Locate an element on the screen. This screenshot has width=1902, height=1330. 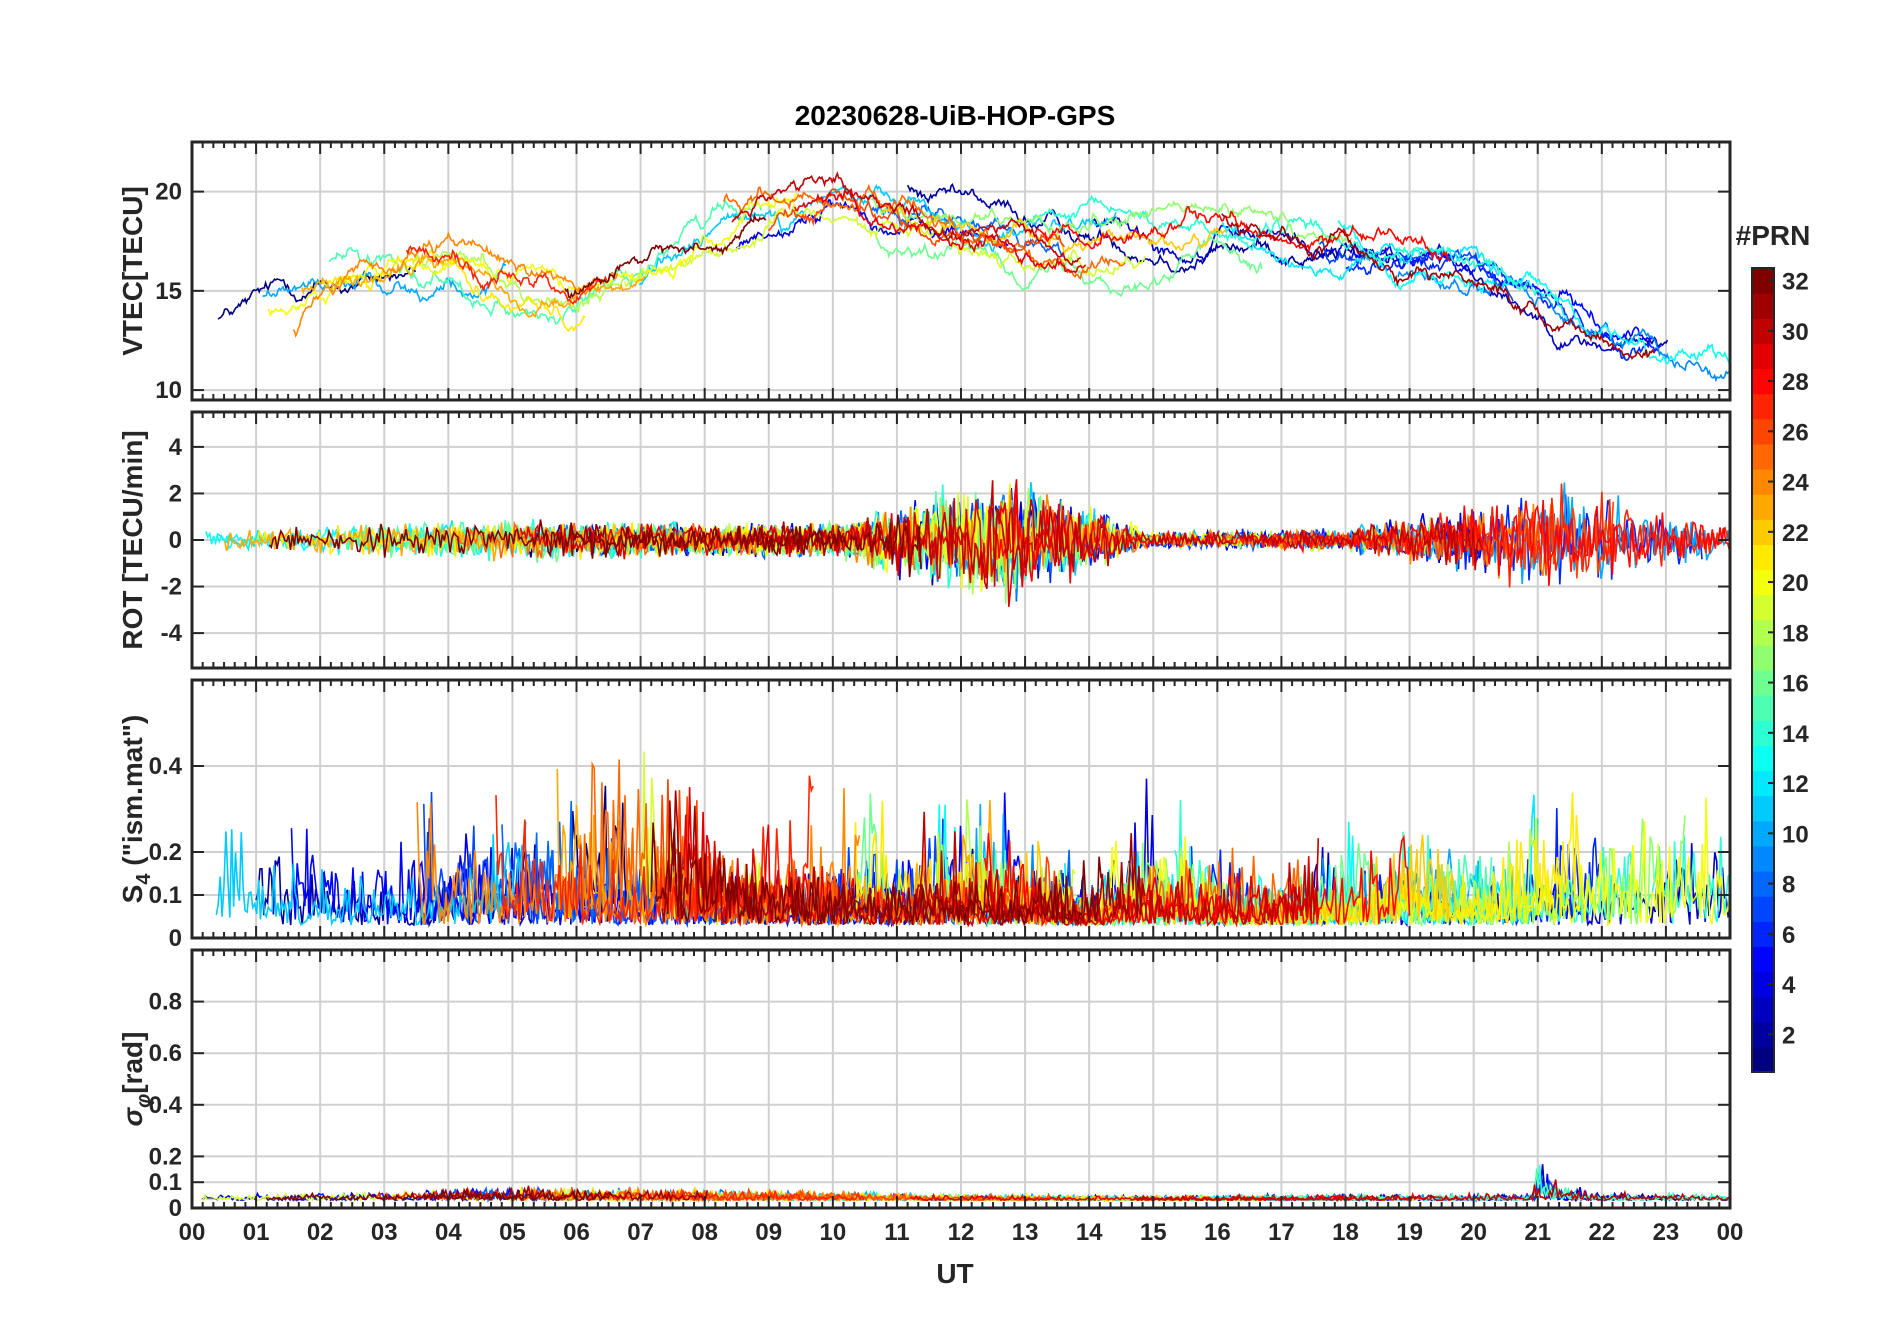
colorbar-tick-label: 10 is located at coordinates (1795, 834).